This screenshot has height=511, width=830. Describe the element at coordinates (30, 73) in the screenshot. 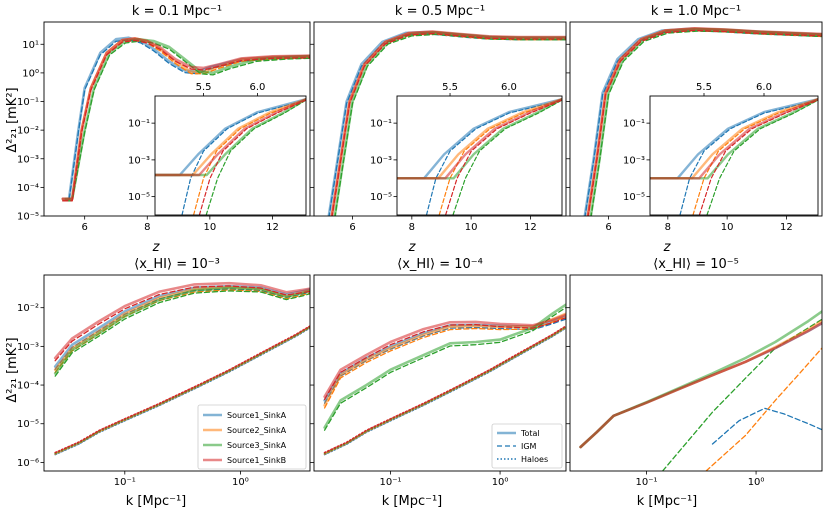

I see `y-tick-label: 10⁰` at that location.